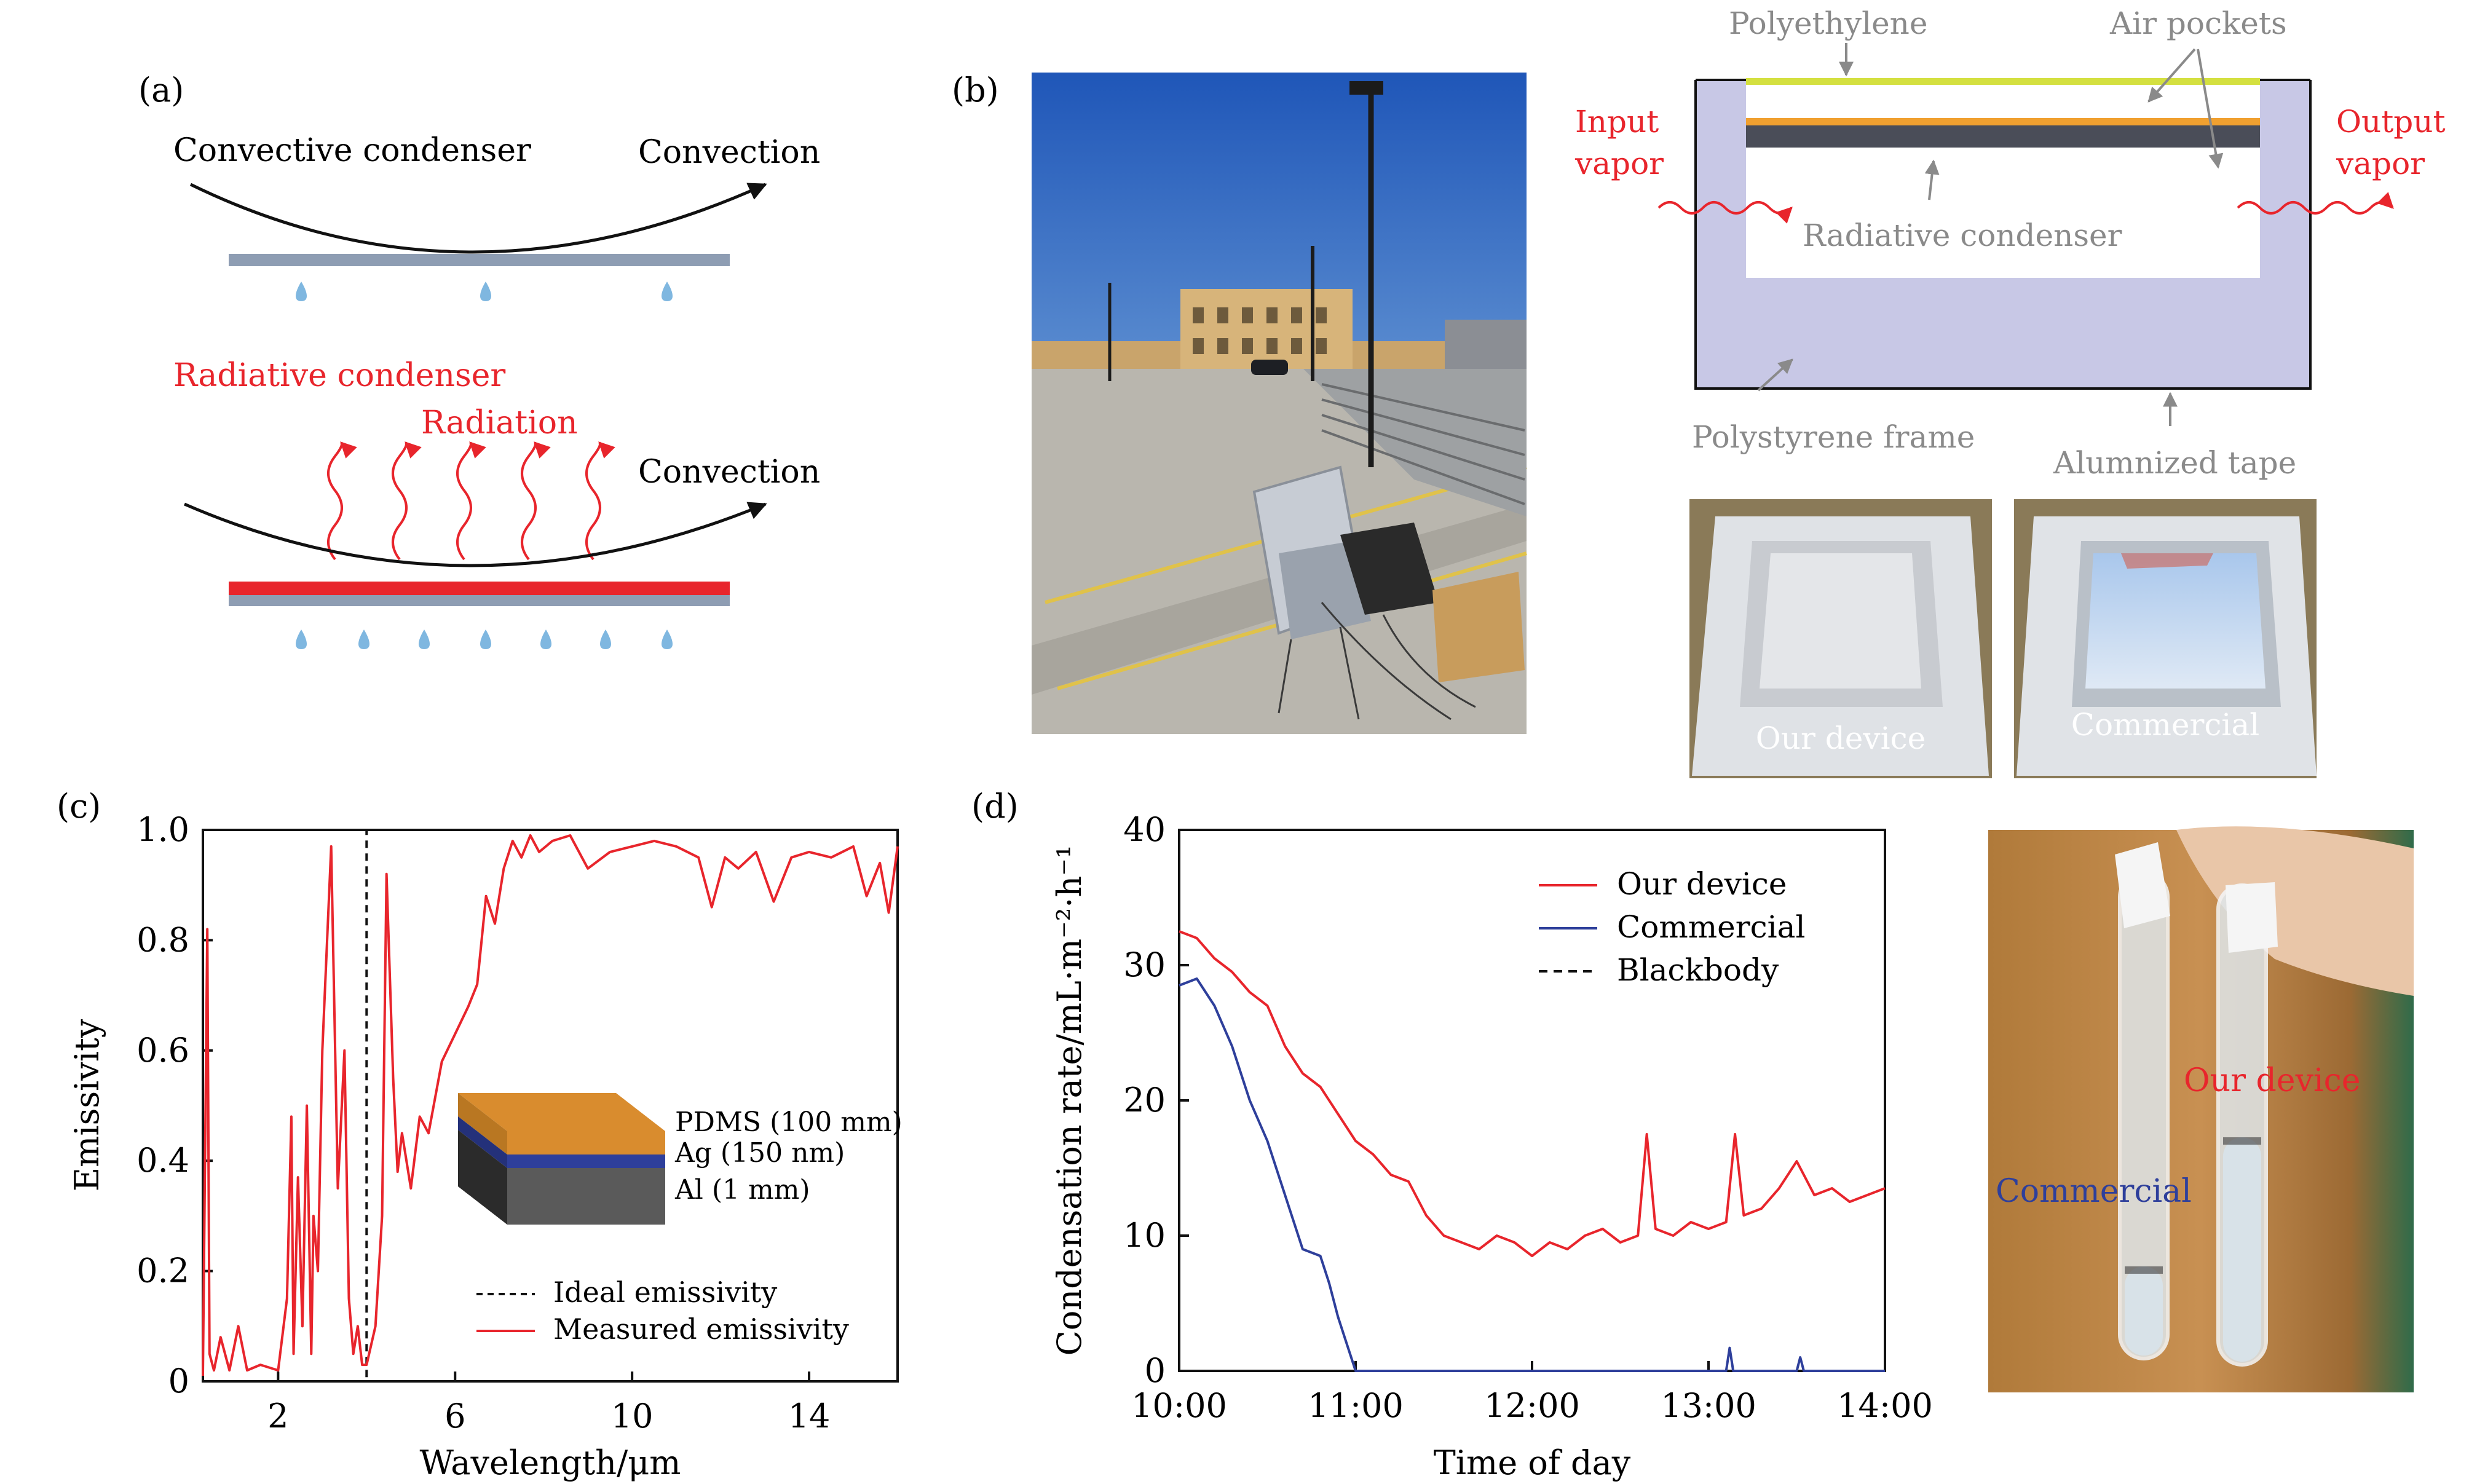 This screenshot has width=2469, height=1484. I want to click on air-pockets-label: Air pockets, so click(2198, 23).